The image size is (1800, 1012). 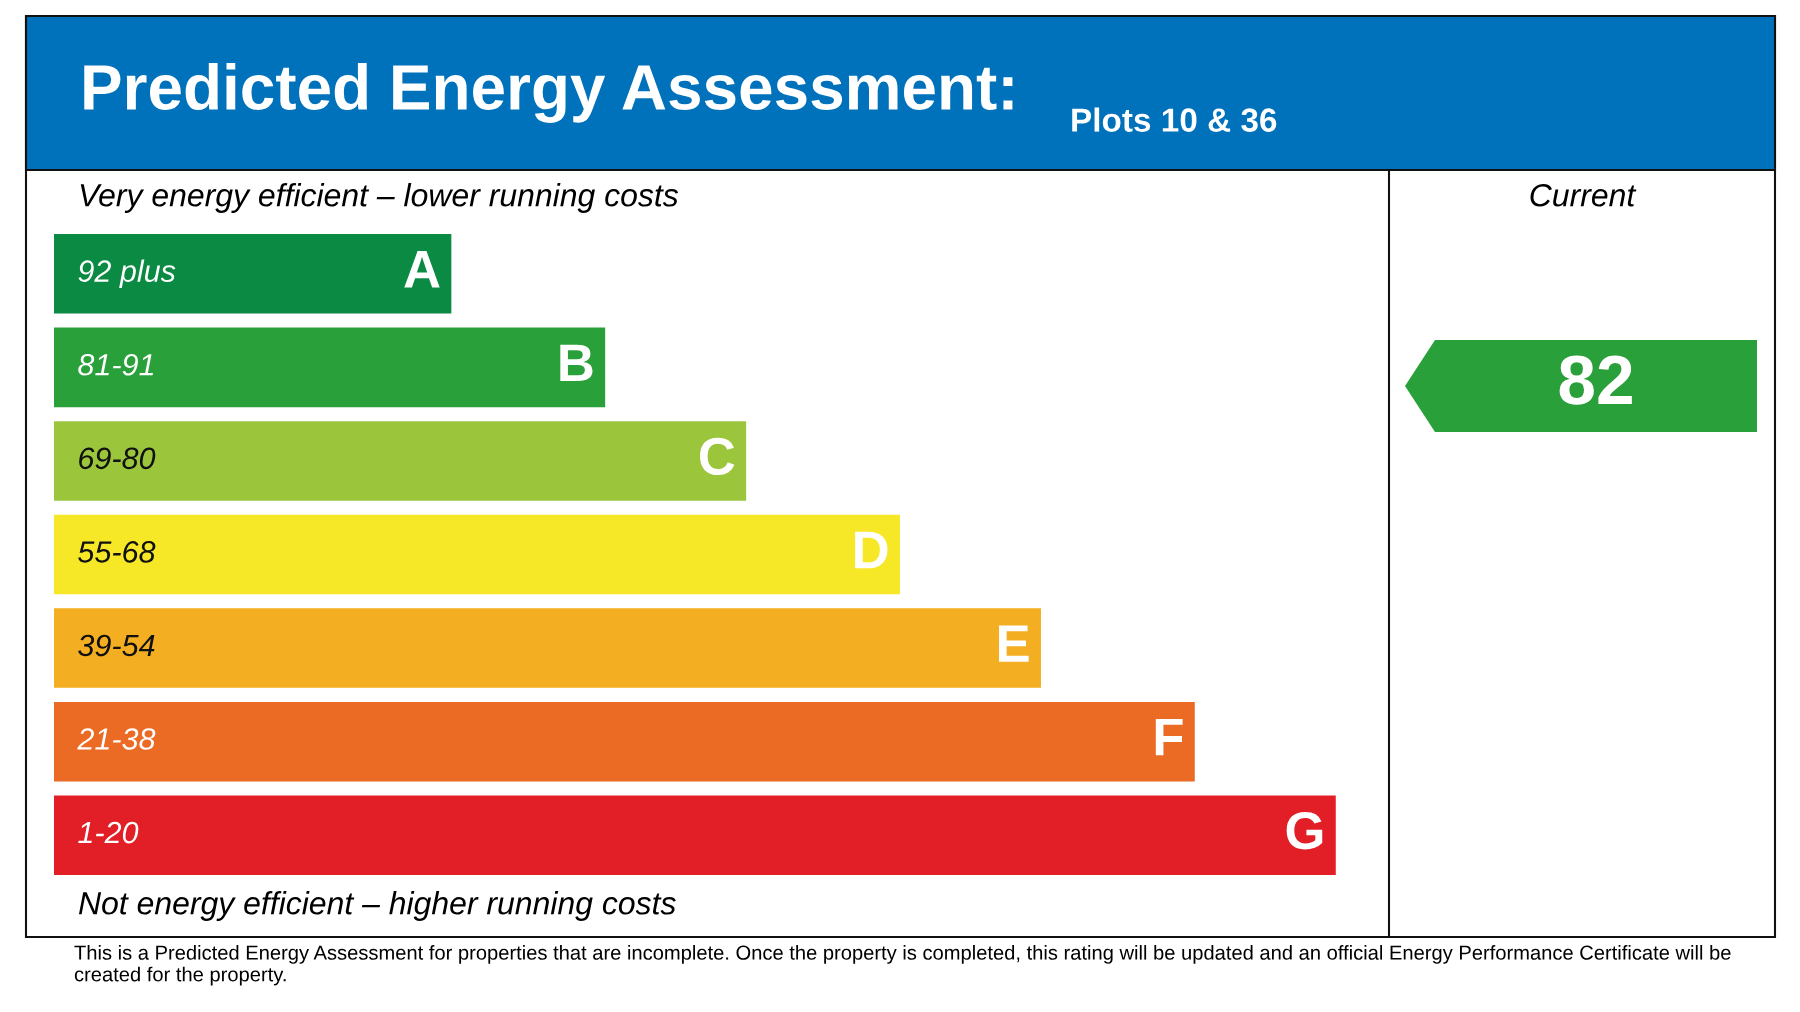 I want to click on text: 82, so click(x=1595, y=380).